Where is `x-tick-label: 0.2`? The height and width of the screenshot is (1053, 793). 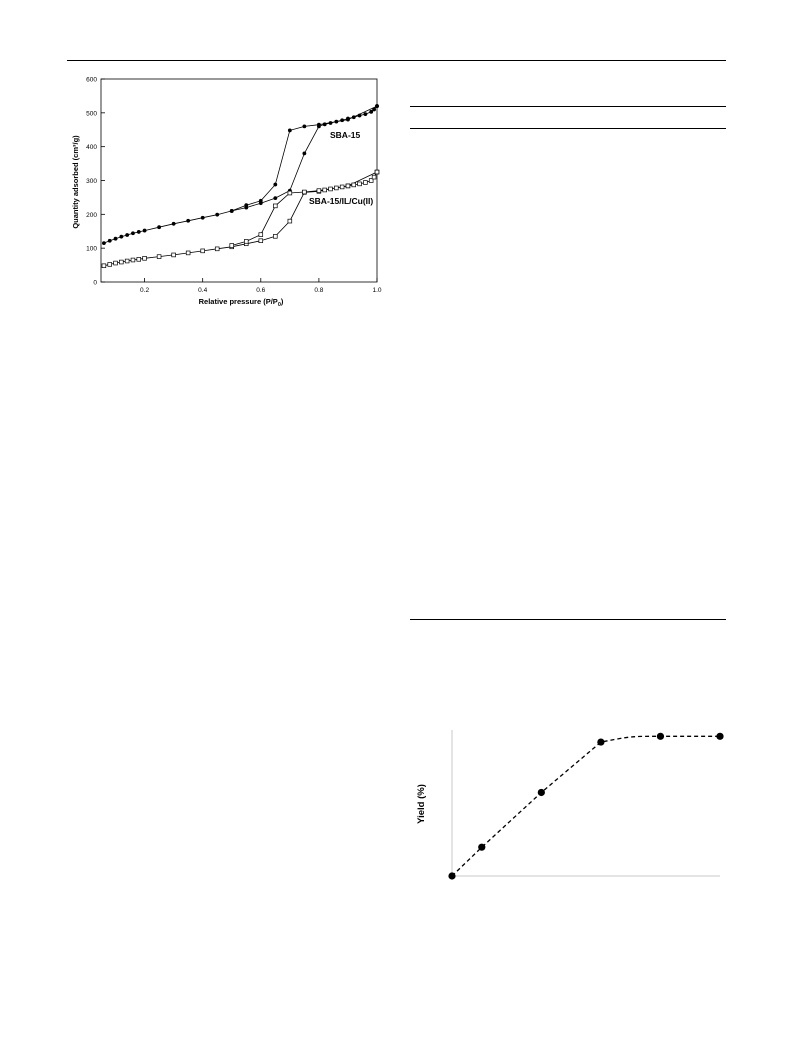 x-tick-label: 0.2 is located at coordinates (144, 290).